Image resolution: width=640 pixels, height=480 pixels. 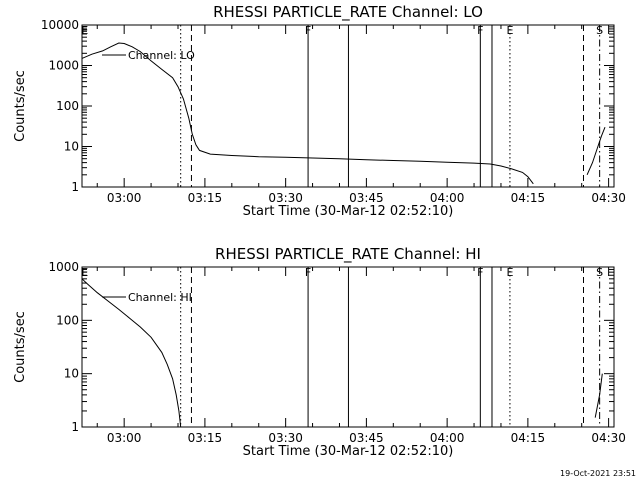 I want to click on chart-title: RHESSI PARTICLE_RATE Channel: LO, so click(x=348, y=12).